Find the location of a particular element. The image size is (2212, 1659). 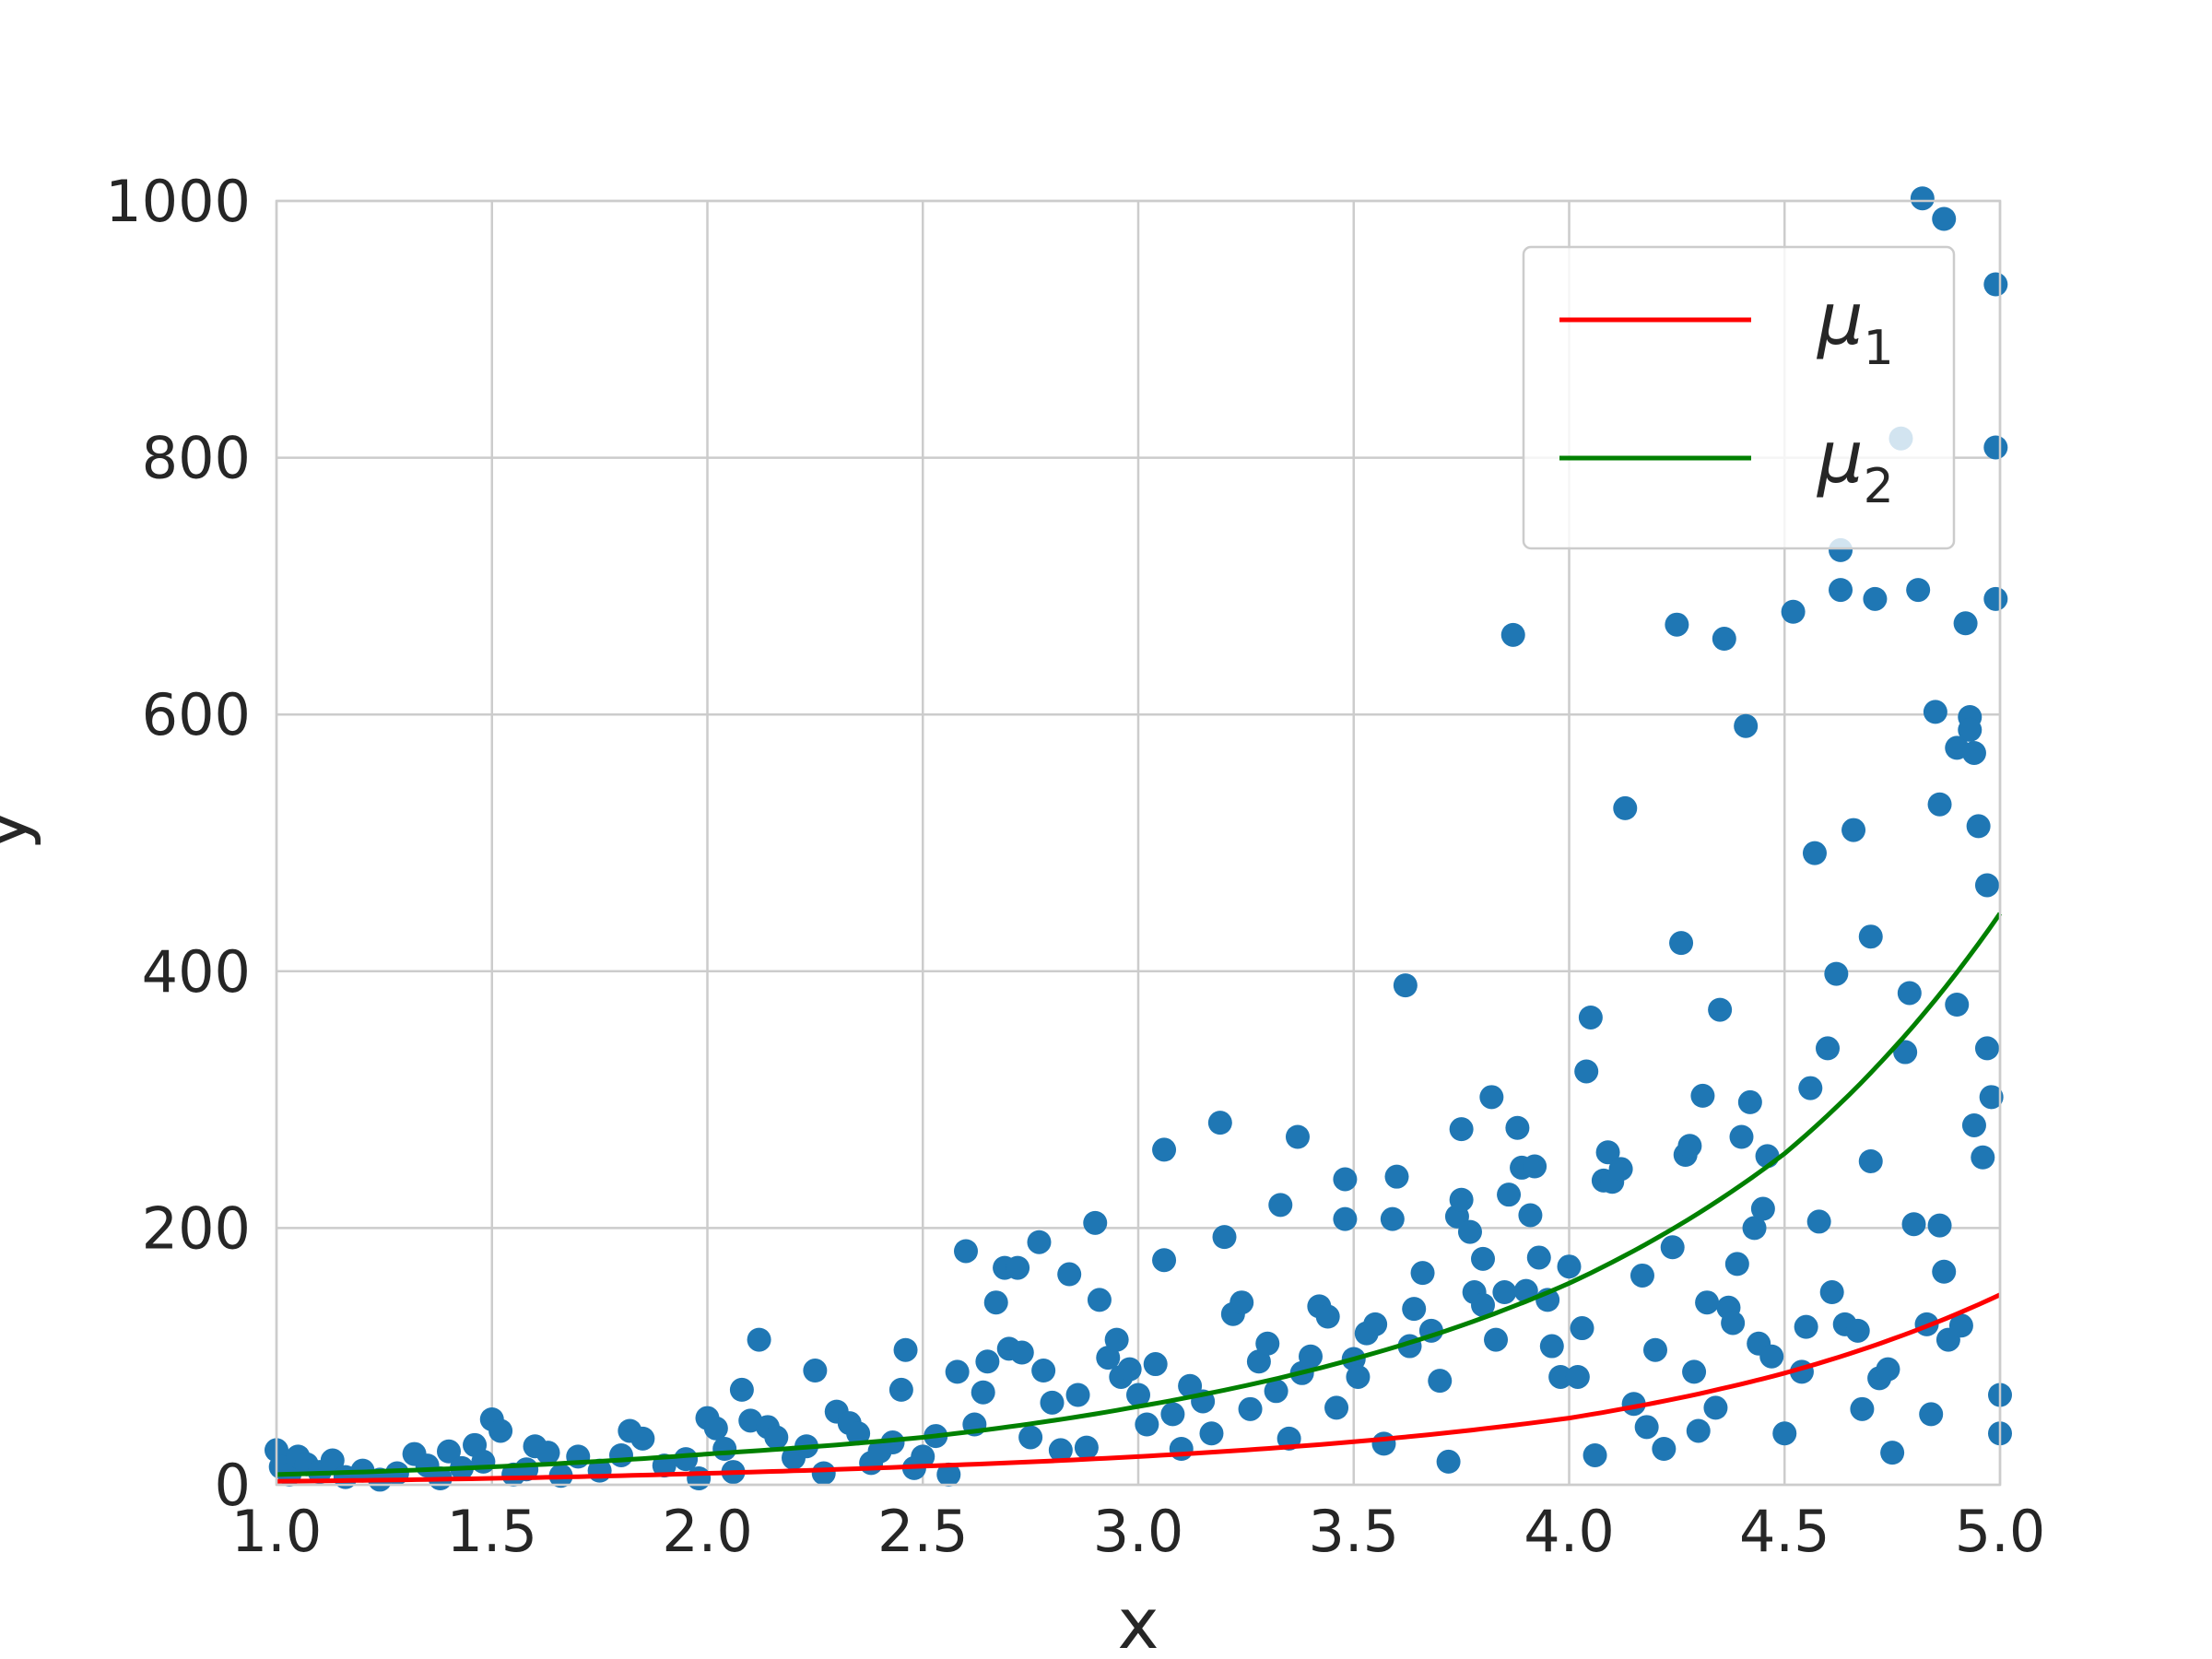

legend-mu2-symbol: μ is located at coordinates (1840, 458).